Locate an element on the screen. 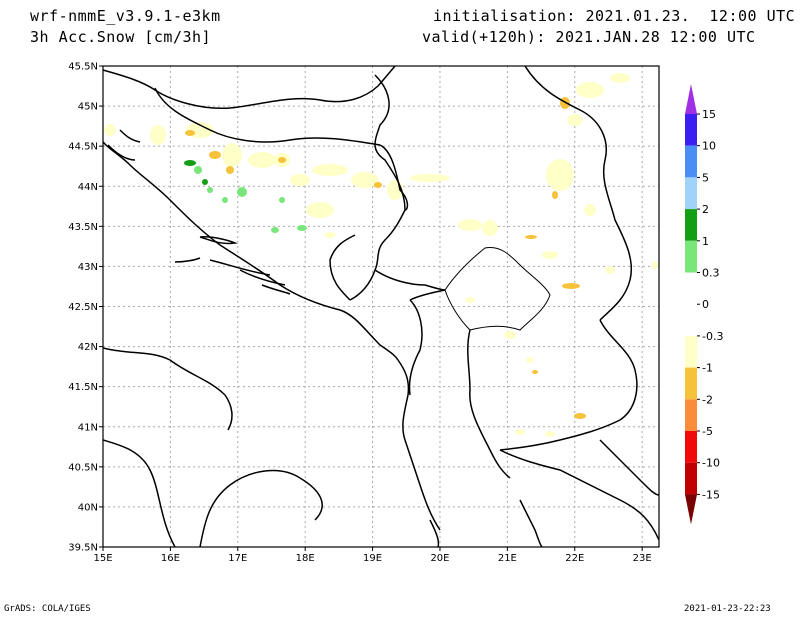  longitude-axis: 15E 16E 17E 18E 19E 20E 21E 22E 23E is located at coordinates (372, 555).